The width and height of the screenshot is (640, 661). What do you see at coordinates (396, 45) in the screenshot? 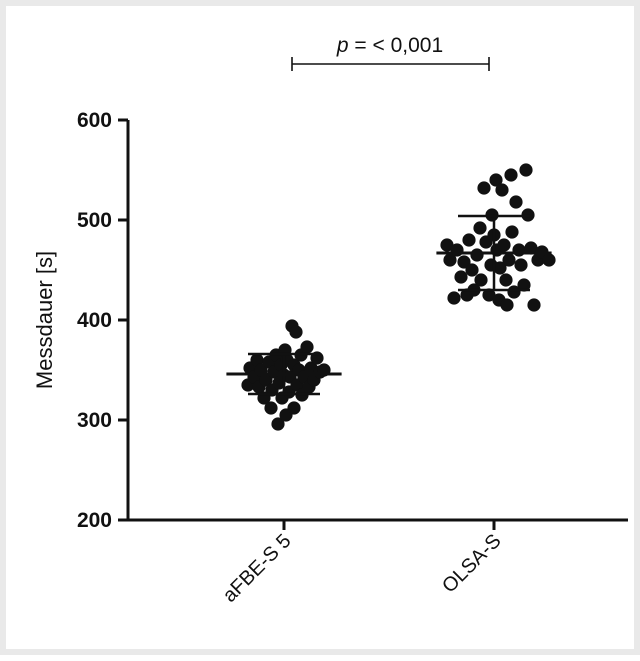
I see `p-value-text: = < 0,001` at bounding box center [396, 45].